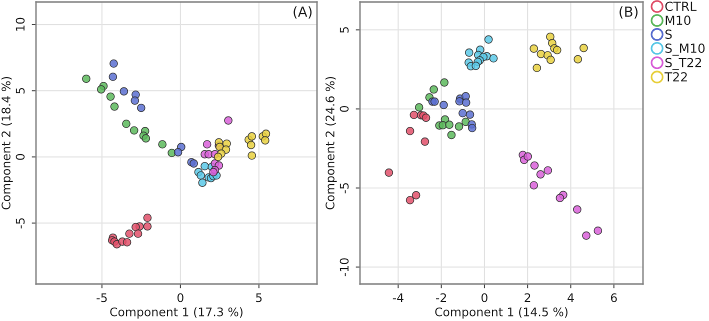 The width and height of the screenshot is (709, 321). Describe the element at coordinates (685, 50) in the screenshot. I see `legend-label: S_M10` at that location.